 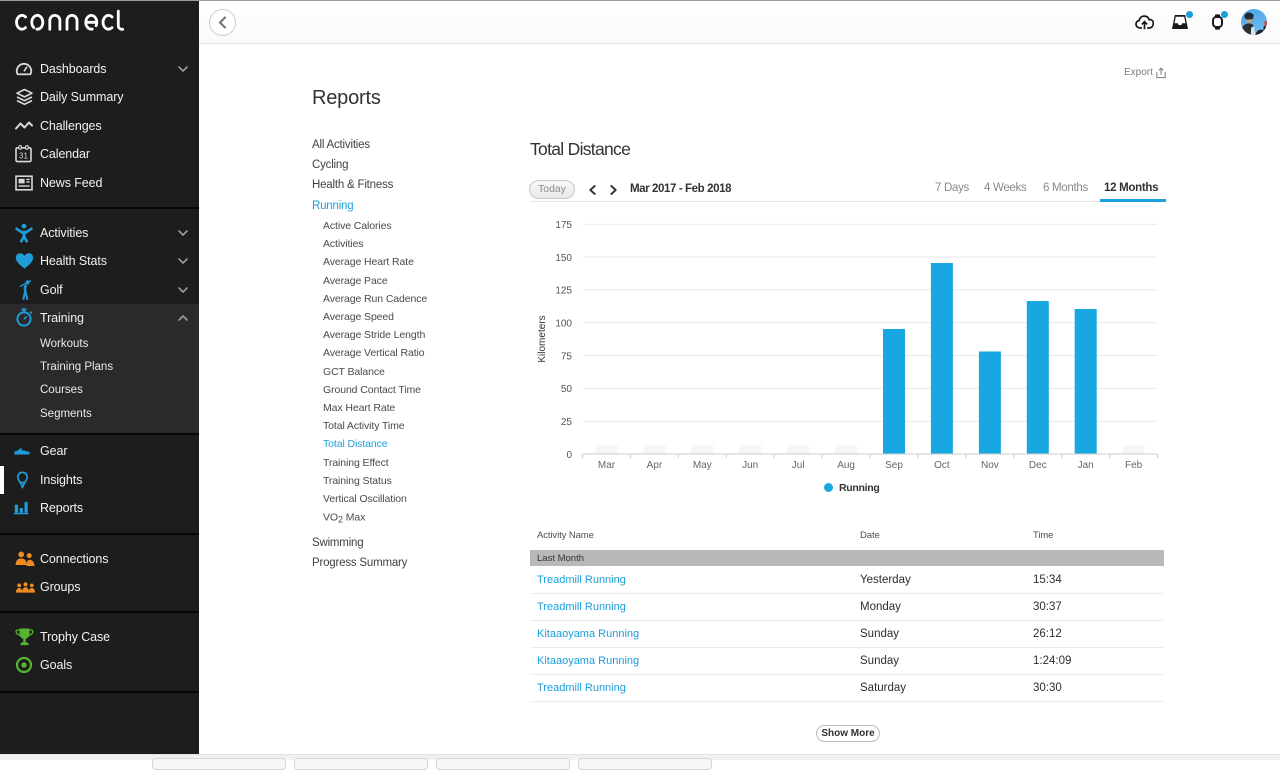 What do you see at coordinates (1038, 465) in the screenshot?
I see `svg-text: Dec` at bounding box center [1038, 465].